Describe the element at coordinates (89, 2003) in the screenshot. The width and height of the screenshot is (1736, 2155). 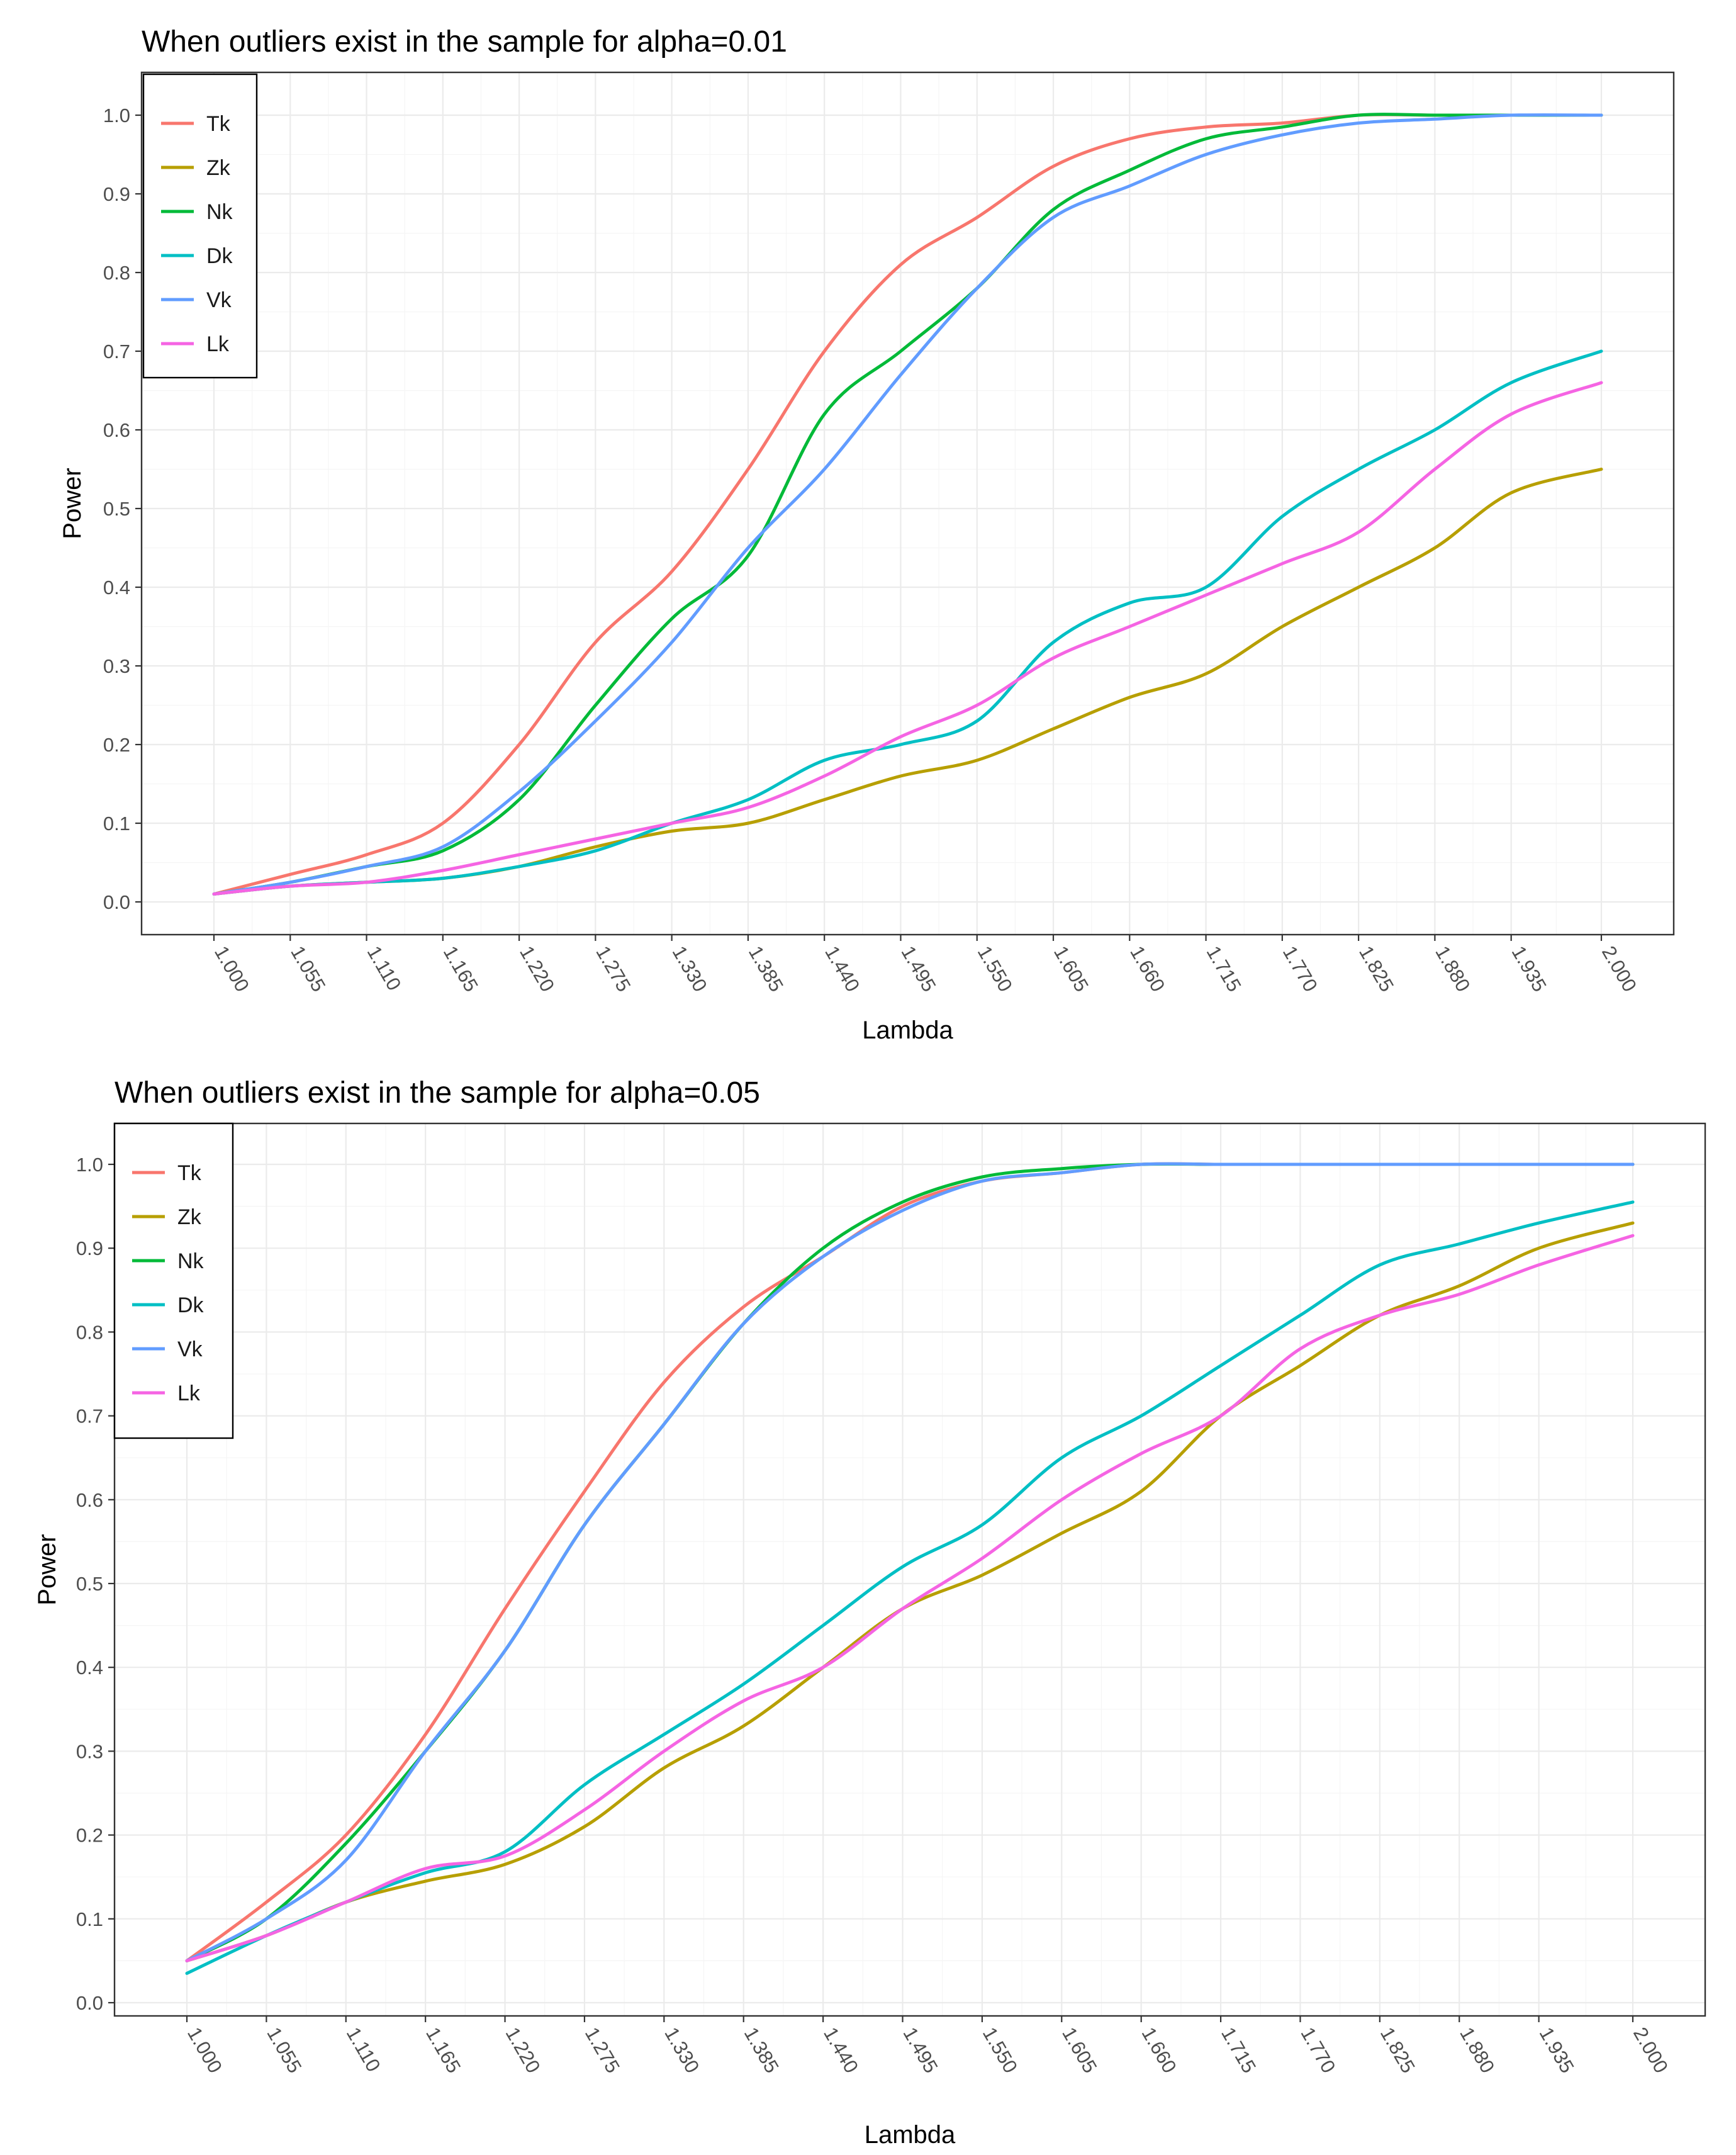
I see `y-tick-label: 0.0` at that location.